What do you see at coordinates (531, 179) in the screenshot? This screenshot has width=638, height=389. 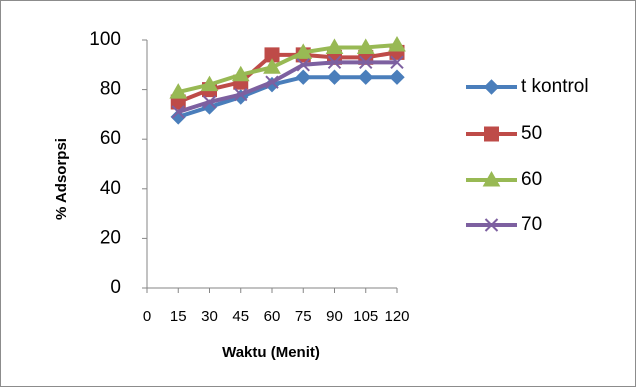 I see `legend-label: 60` at bounding box center [531, 179].